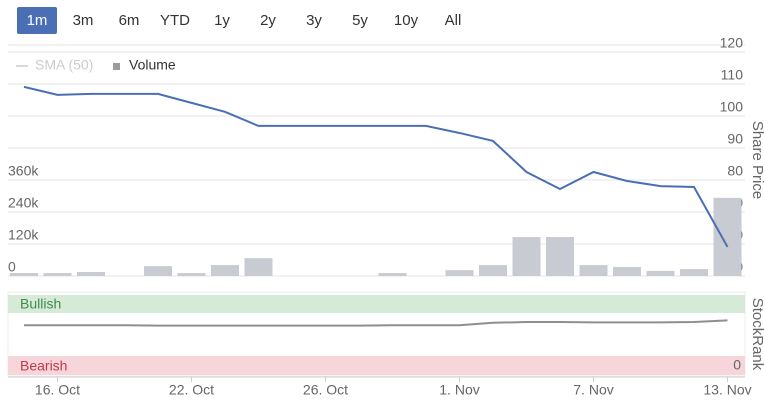  I want to click on bearish-band, so click(376, 365).